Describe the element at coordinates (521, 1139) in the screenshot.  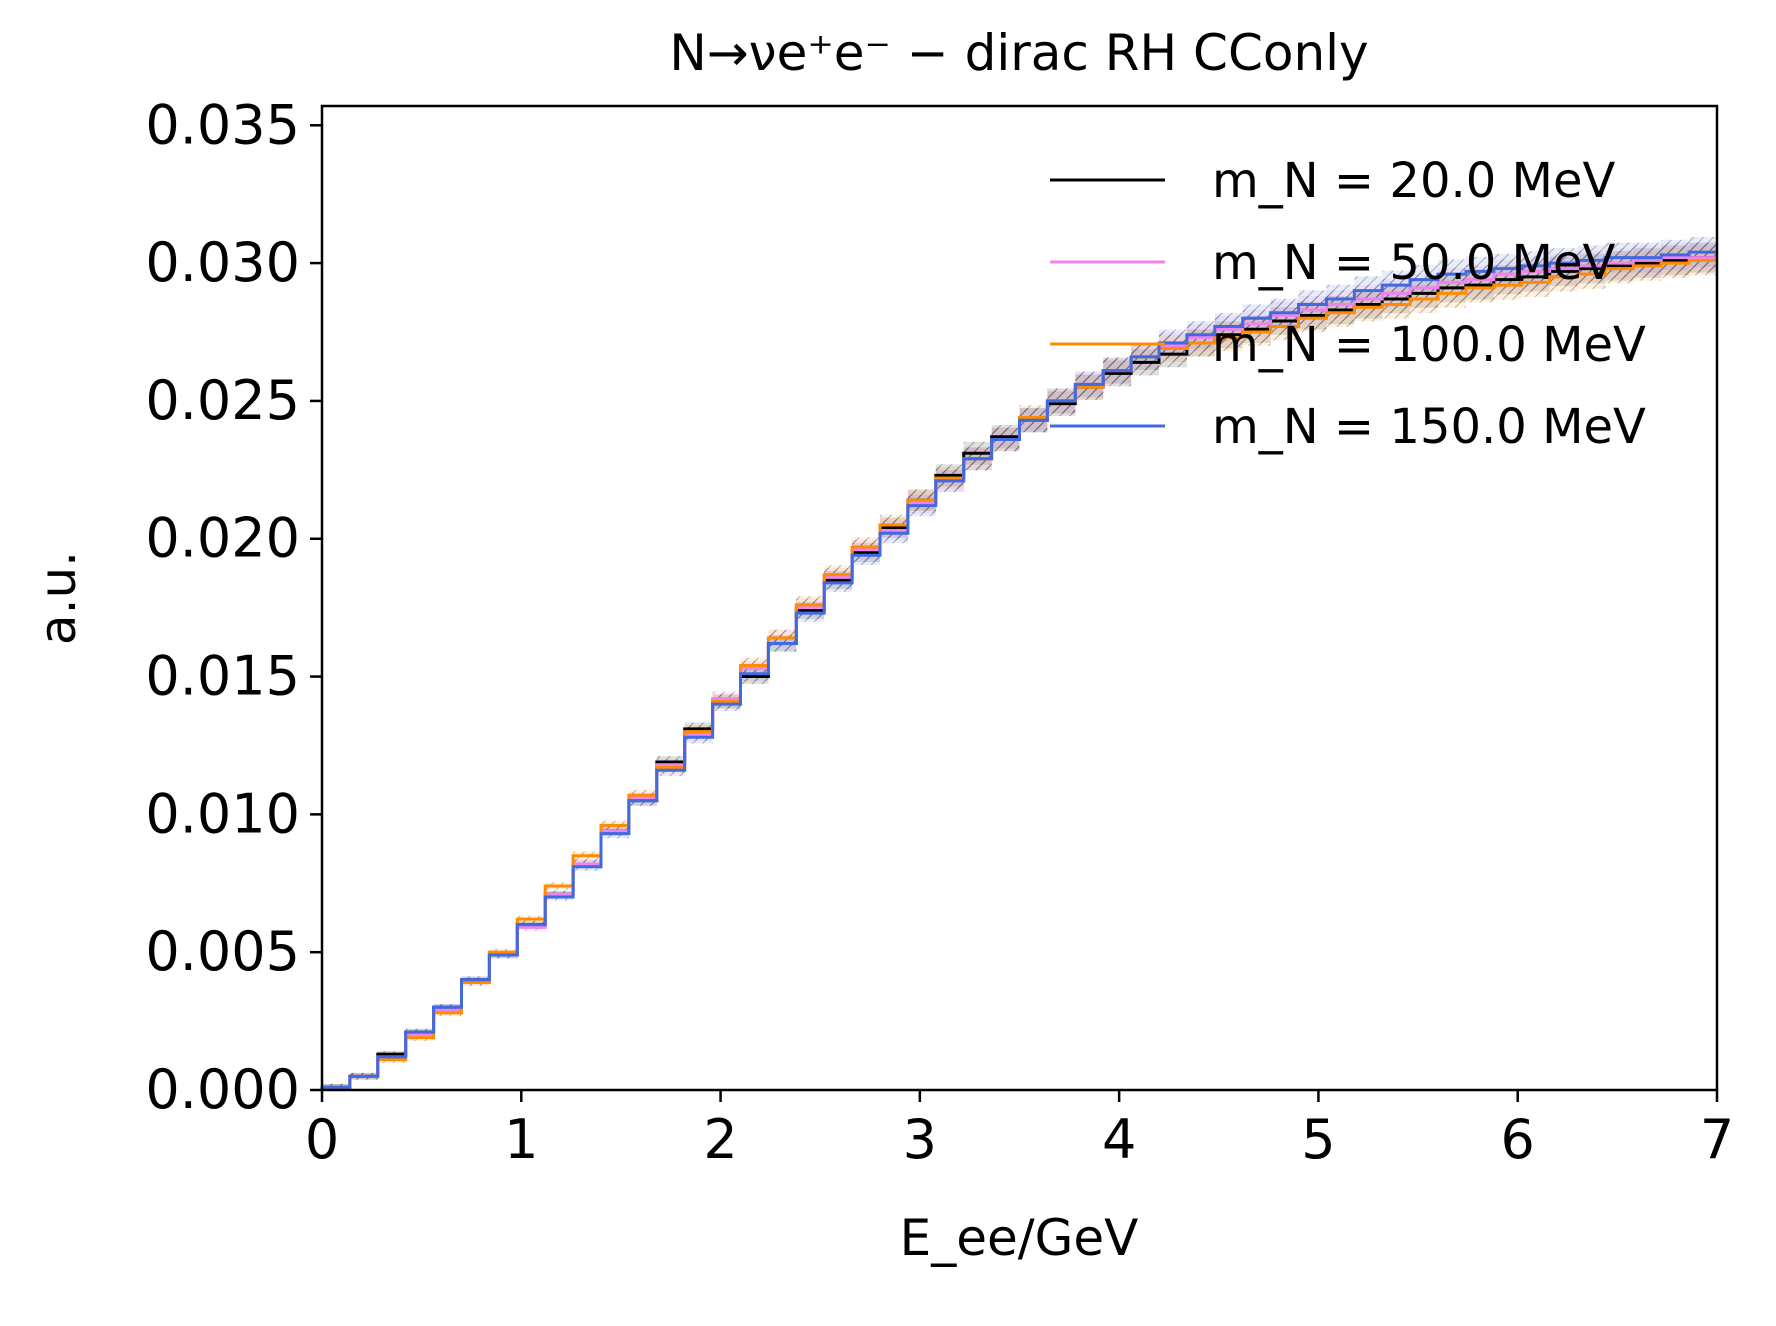
I see `x-tick-label: 1` at that location.